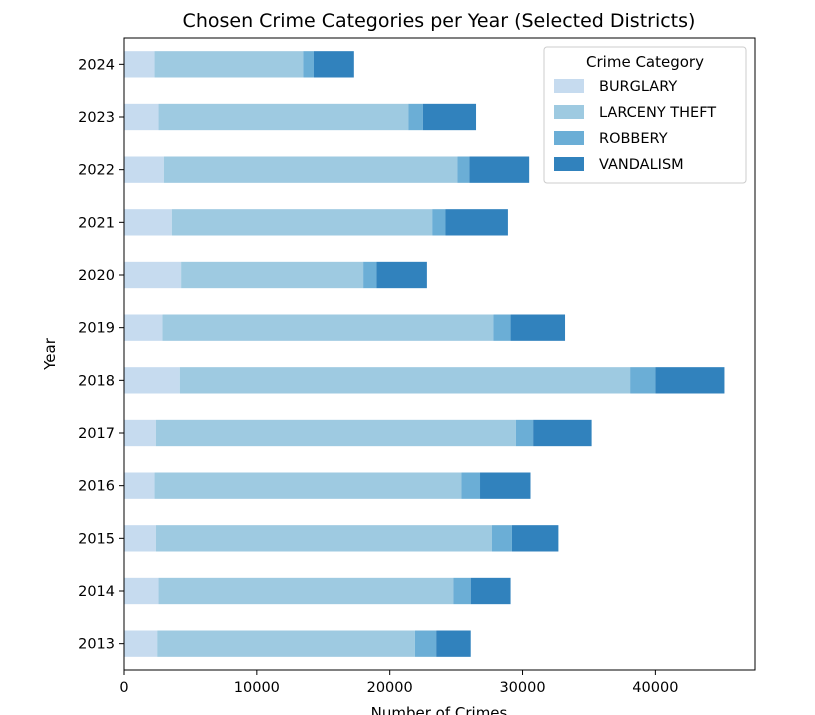  Describe the element at coordinates (96, 118) in the screenshot. I see `y-tick-label: 2023` at that location.